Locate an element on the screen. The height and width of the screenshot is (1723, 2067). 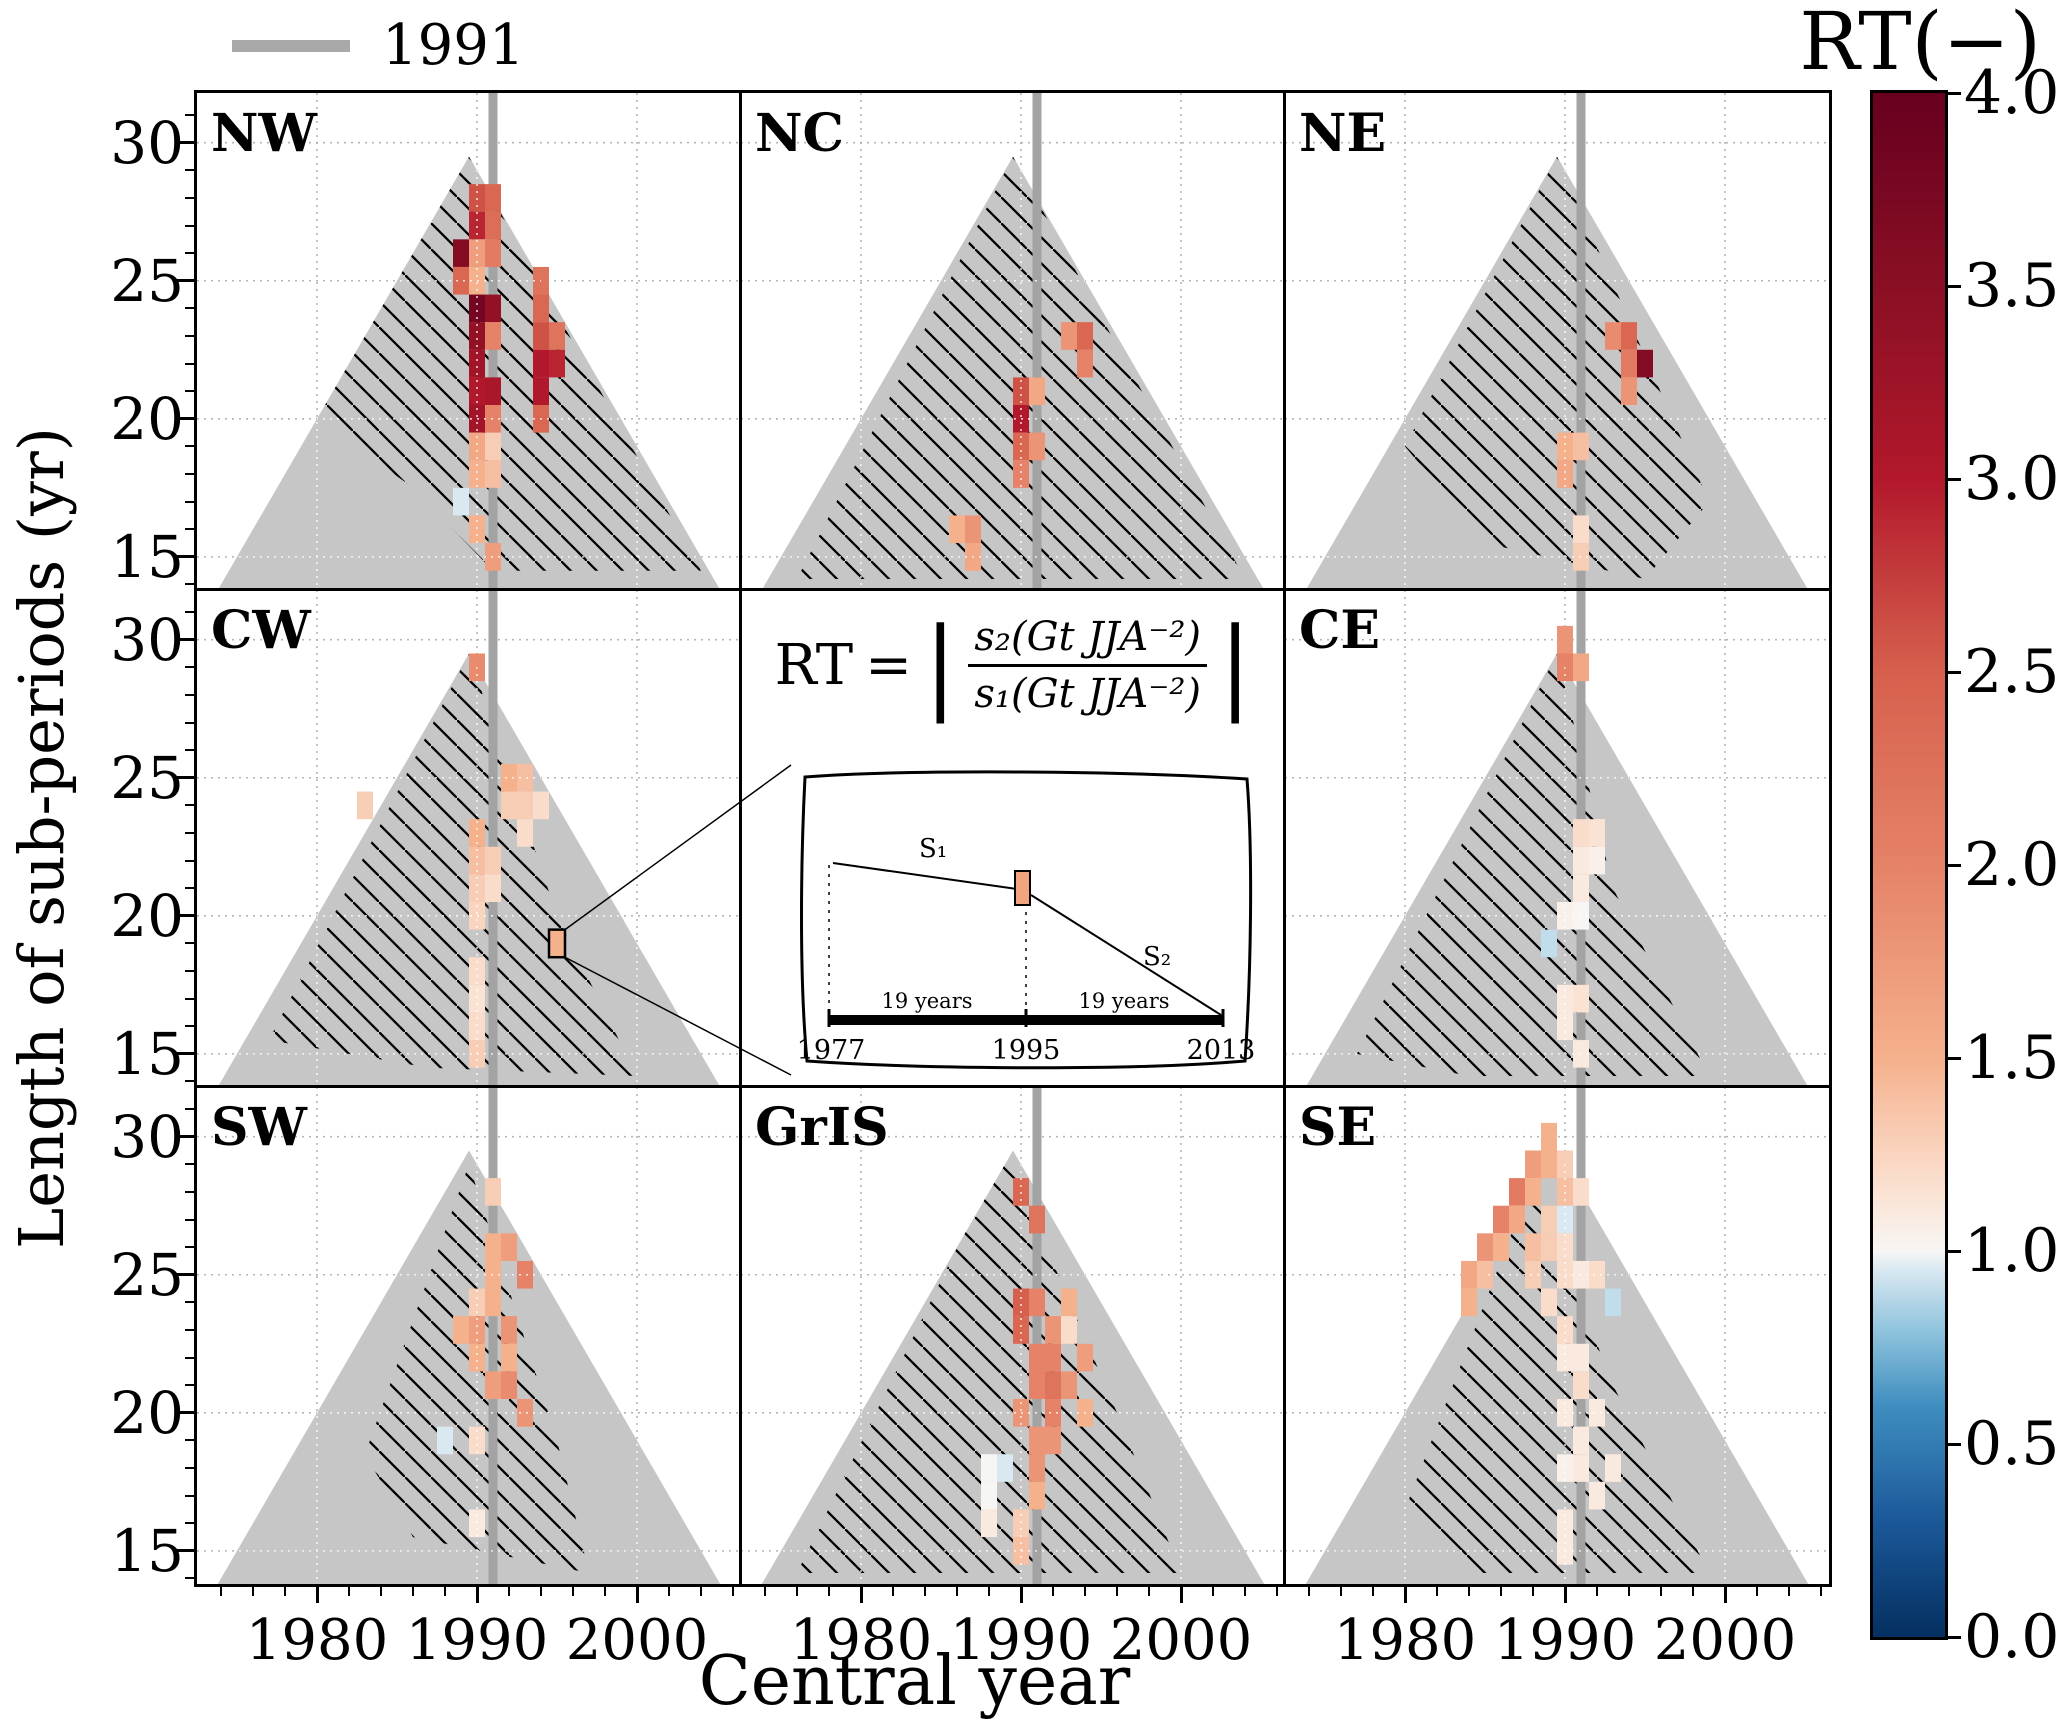
colorbar-tick-label: 3.0 is located at coordinates (2012, 479).